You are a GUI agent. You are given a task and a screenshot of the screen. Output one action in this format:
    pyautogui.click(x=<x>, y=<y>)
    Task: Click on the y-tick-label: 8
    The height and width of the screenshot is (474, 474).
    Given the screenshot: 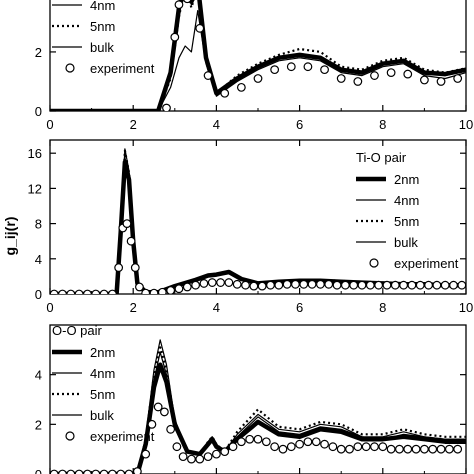 What is the action you would take?
    pyautogui.click(x=38, y=224)
    